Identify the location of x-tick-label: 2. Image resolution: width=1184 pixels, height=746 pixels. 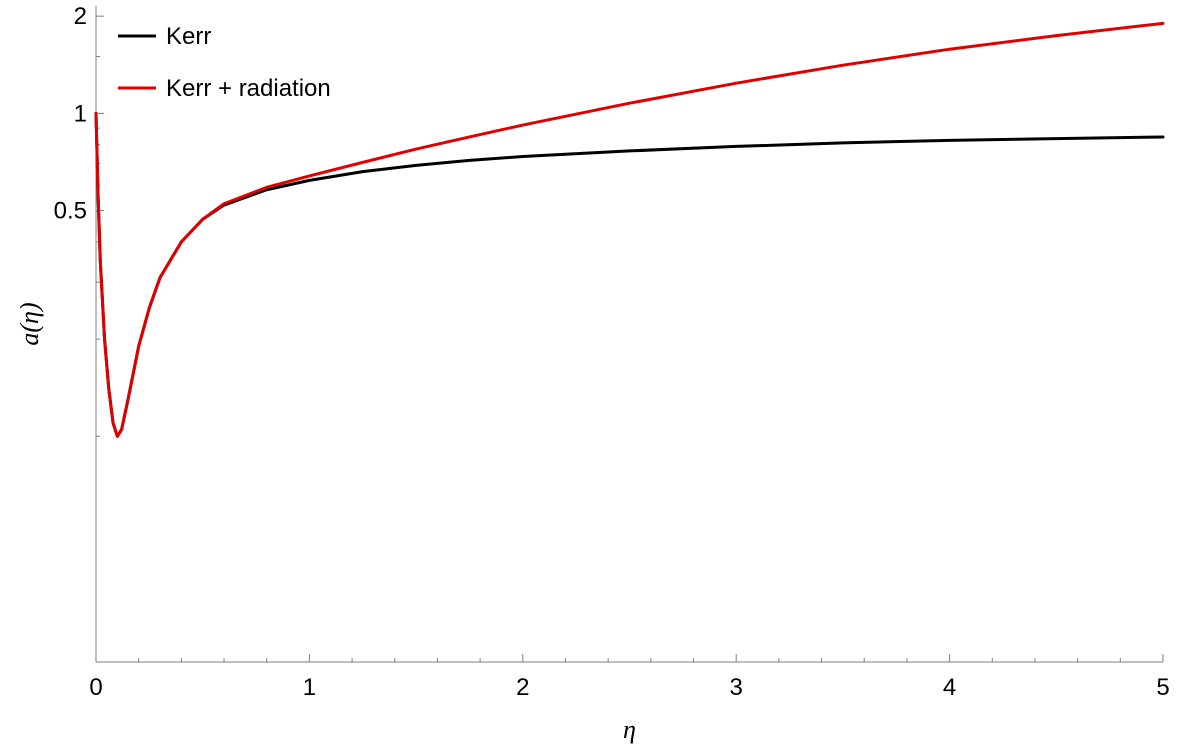
(522, 687).